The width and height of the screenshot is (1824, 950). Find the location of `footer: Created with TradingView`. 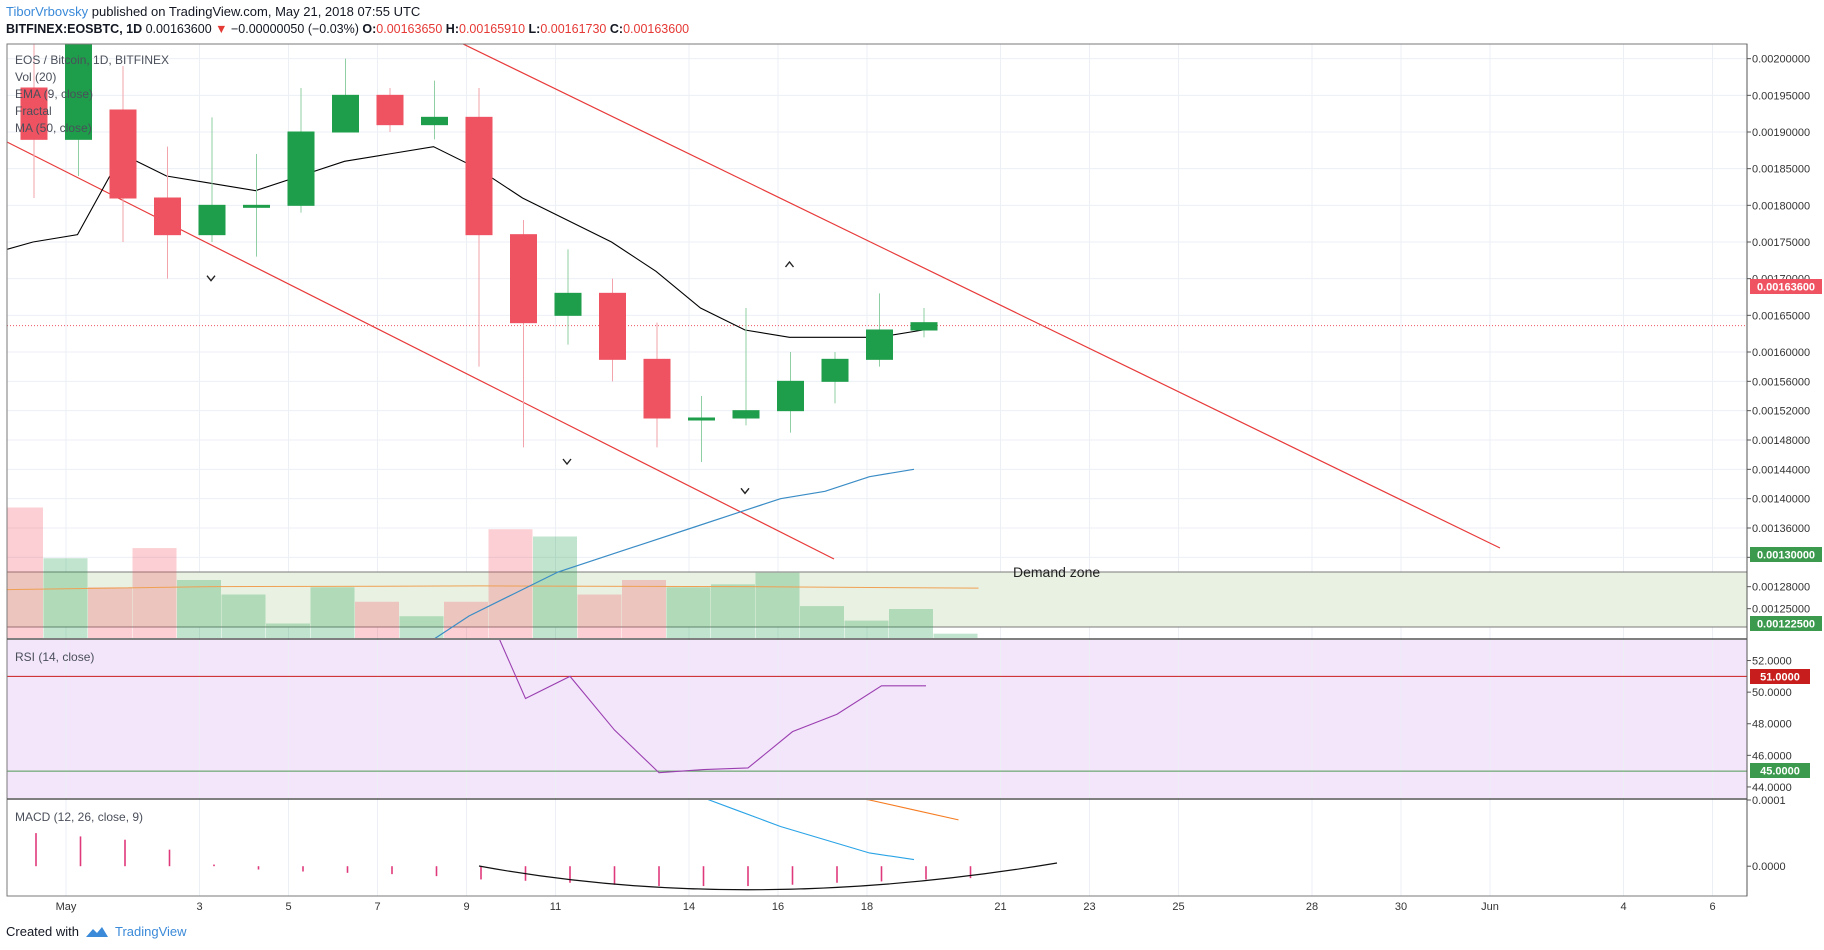

footer: Created with TradingView is located at coordinates (96, 931).